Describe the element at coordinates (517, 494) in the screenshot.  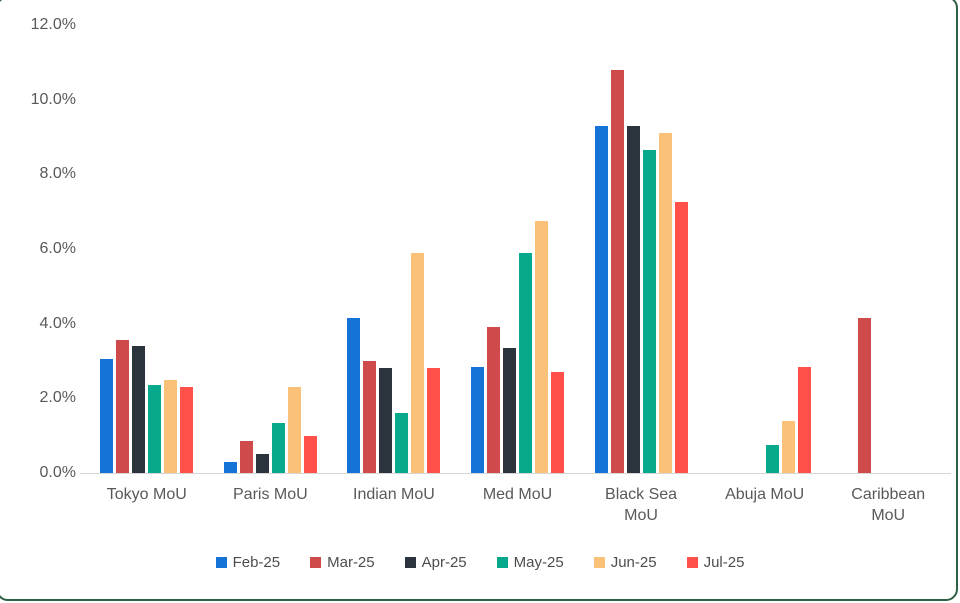
I see `category-label-med-mou: Med MoU` at that location.